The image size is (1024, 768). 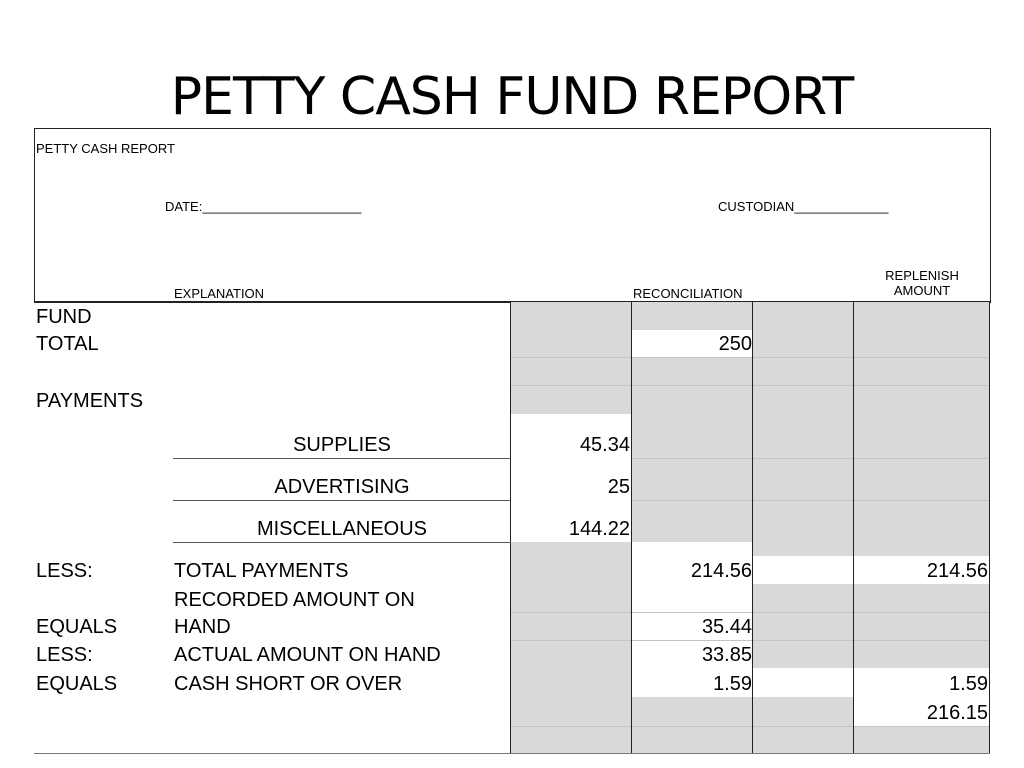 I want to click on misc-value: 144.22, so click(x=599, y=529).